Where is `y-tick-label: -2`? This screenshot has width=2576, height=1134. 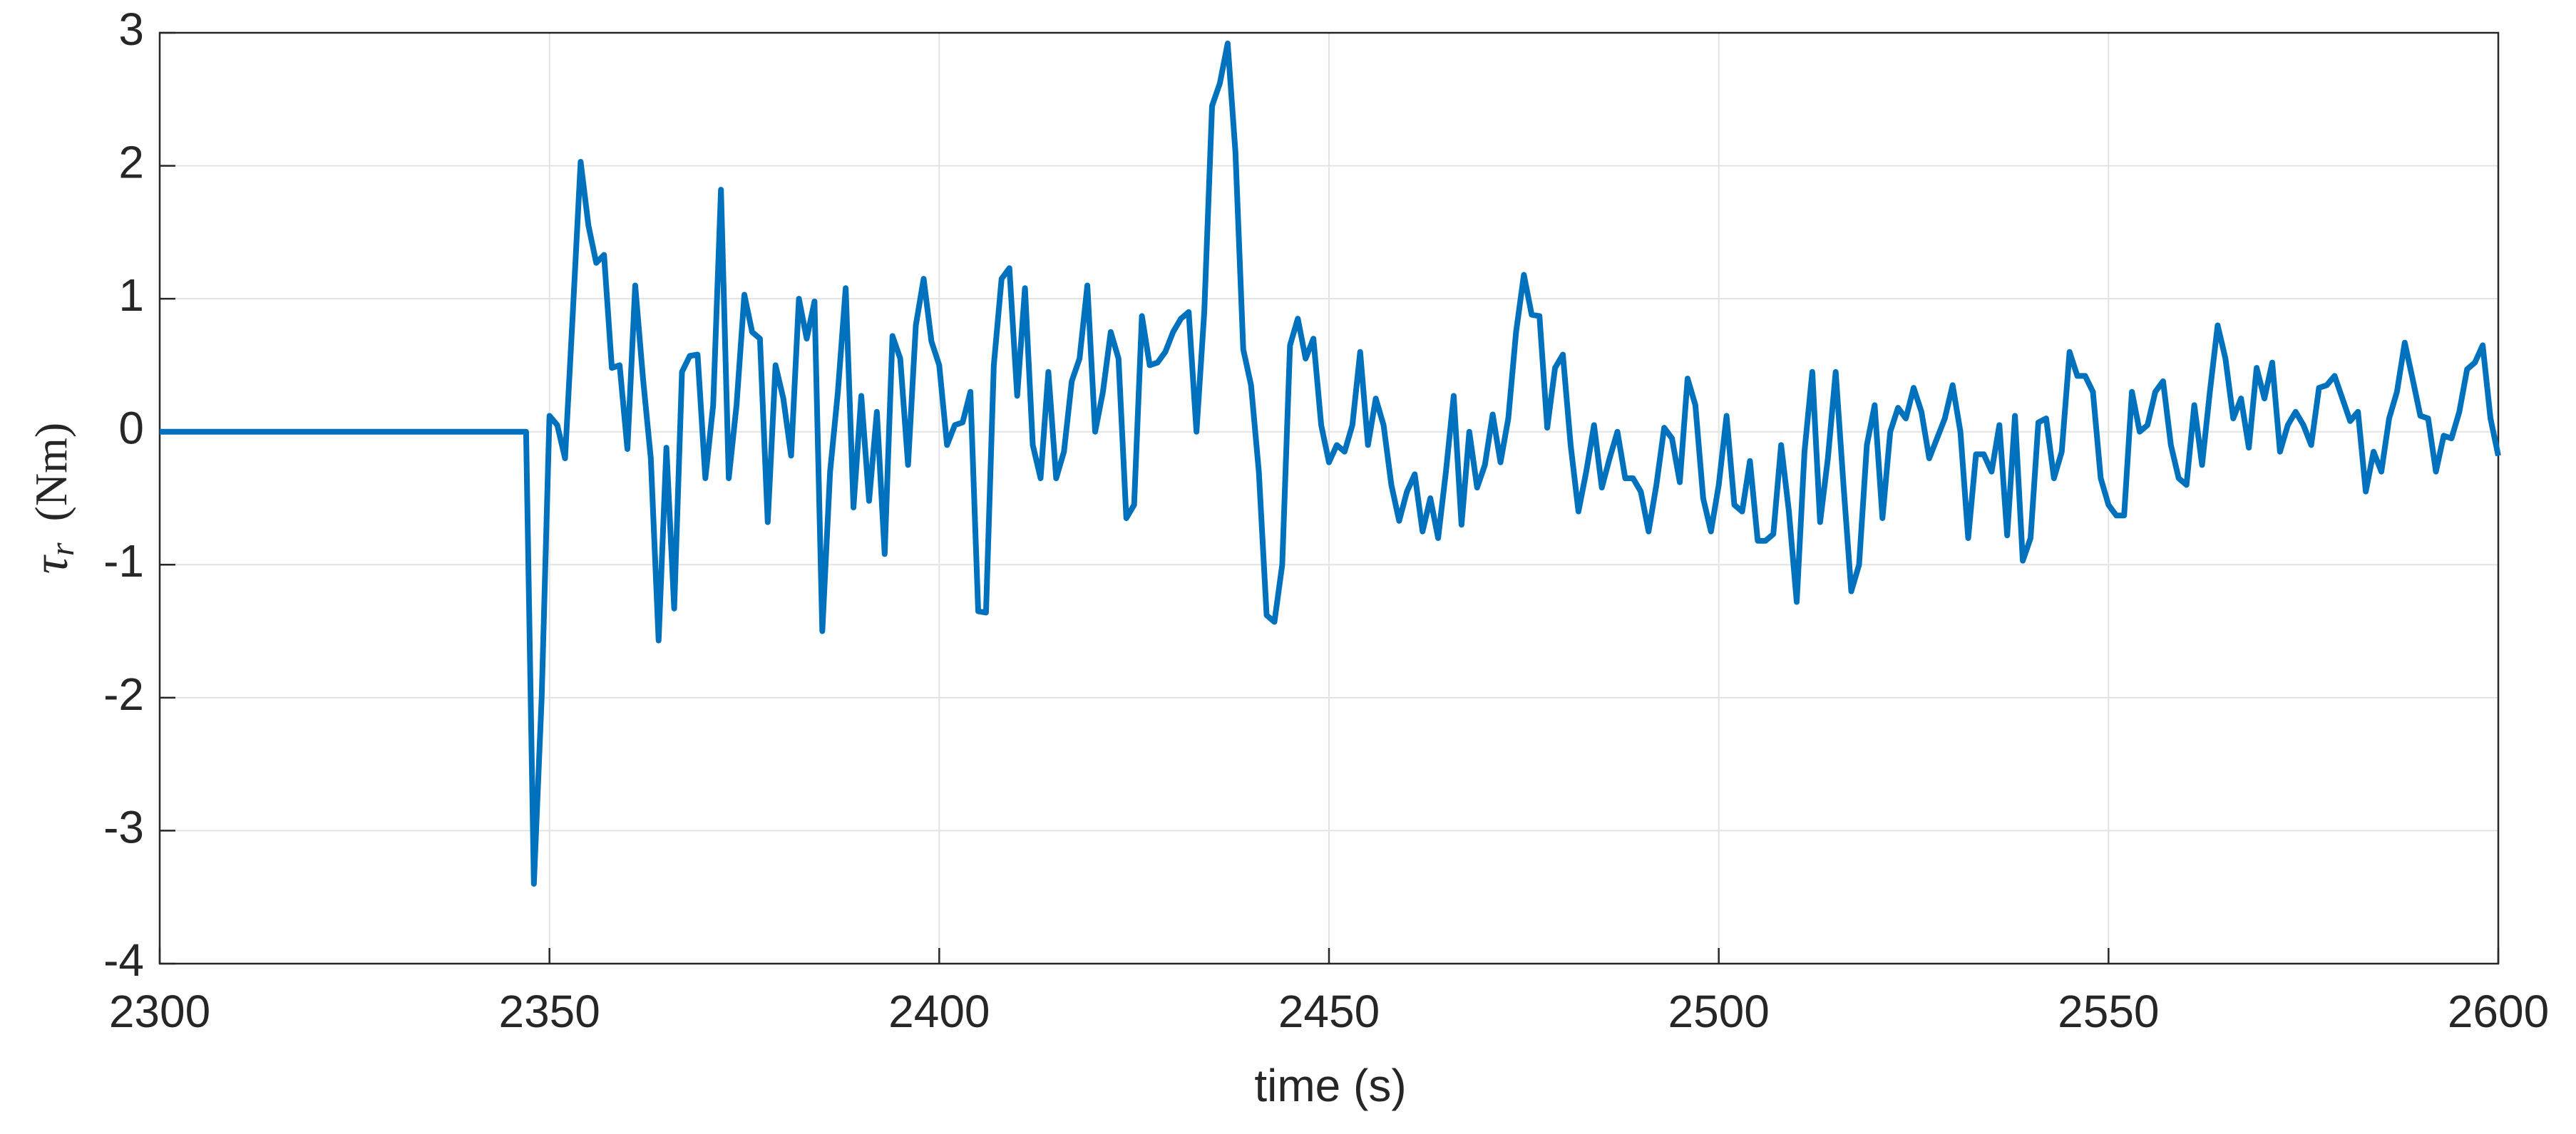 y-tick-label: -2 is located at coordinates (123, 694).